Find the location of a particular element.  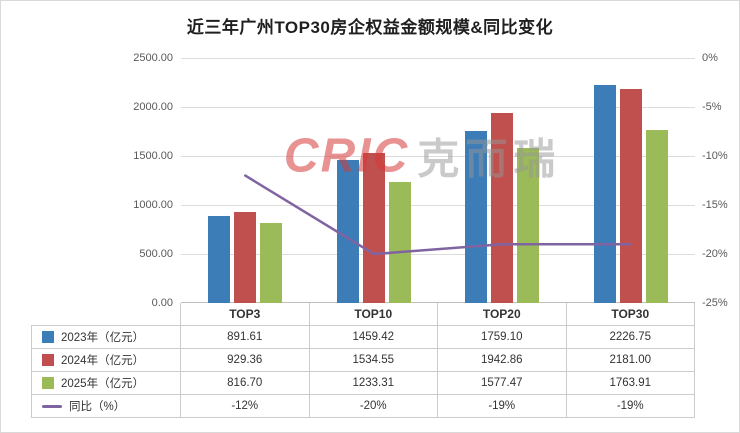

table-corner is located at coordinates (106, 314).